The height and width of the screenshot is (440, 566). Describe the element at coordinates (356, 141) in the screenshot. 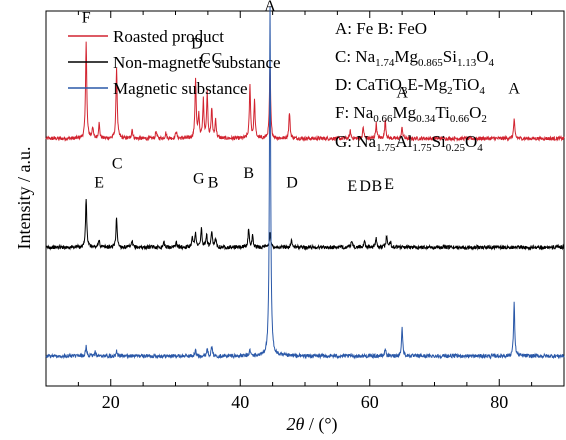

I see `phase-text-part: G: Na` at that location.